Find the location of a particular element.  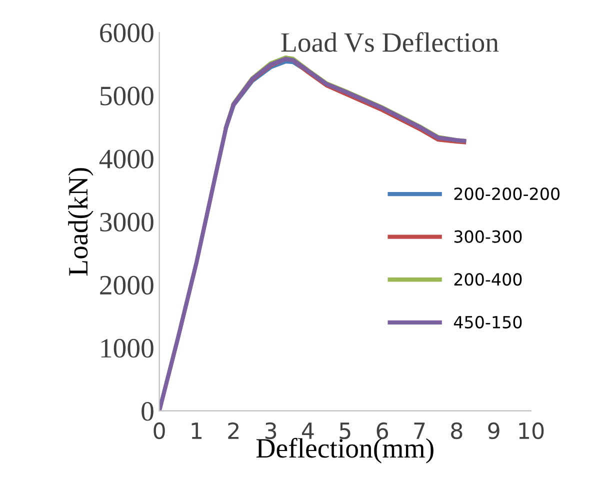

x-tick-label: 10 is located at coordinates (531, 431).